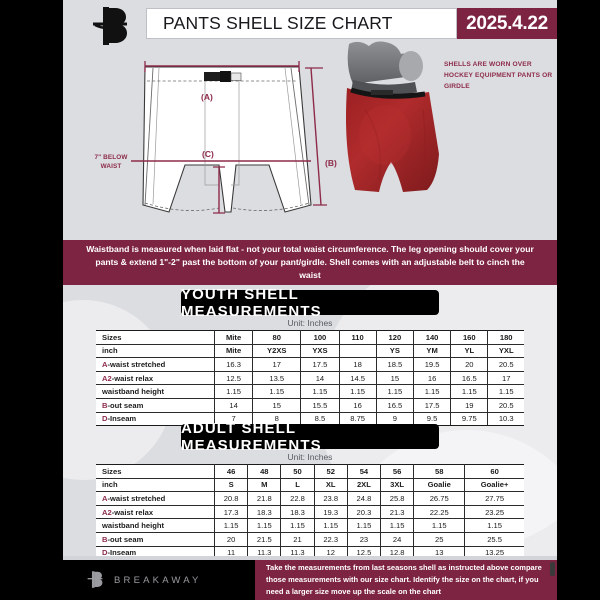 The width and height of the screenshot is (600, 600). I want to click on table-cell: 19.5, so click(432, 364).